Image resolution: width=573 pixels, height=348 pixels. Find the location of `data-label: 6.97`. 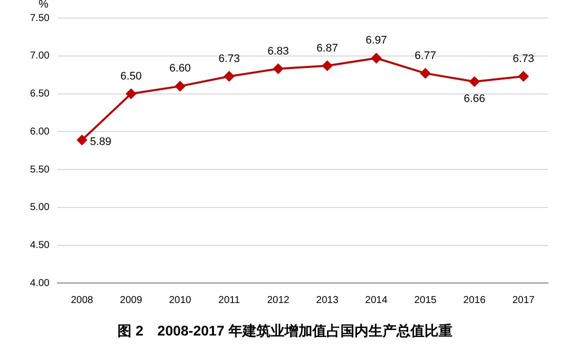

data-label: 6.97 is located at coordinates (377, 40).